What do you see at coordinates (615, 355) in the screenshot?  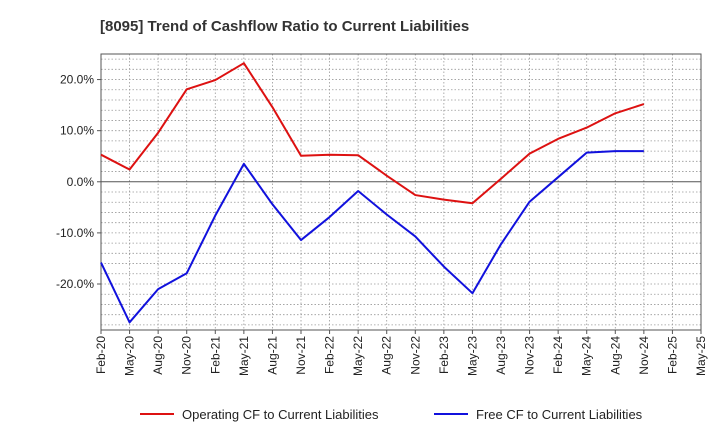 I see `x-tick-label: Aug-24` at bounding box center [615, 355].